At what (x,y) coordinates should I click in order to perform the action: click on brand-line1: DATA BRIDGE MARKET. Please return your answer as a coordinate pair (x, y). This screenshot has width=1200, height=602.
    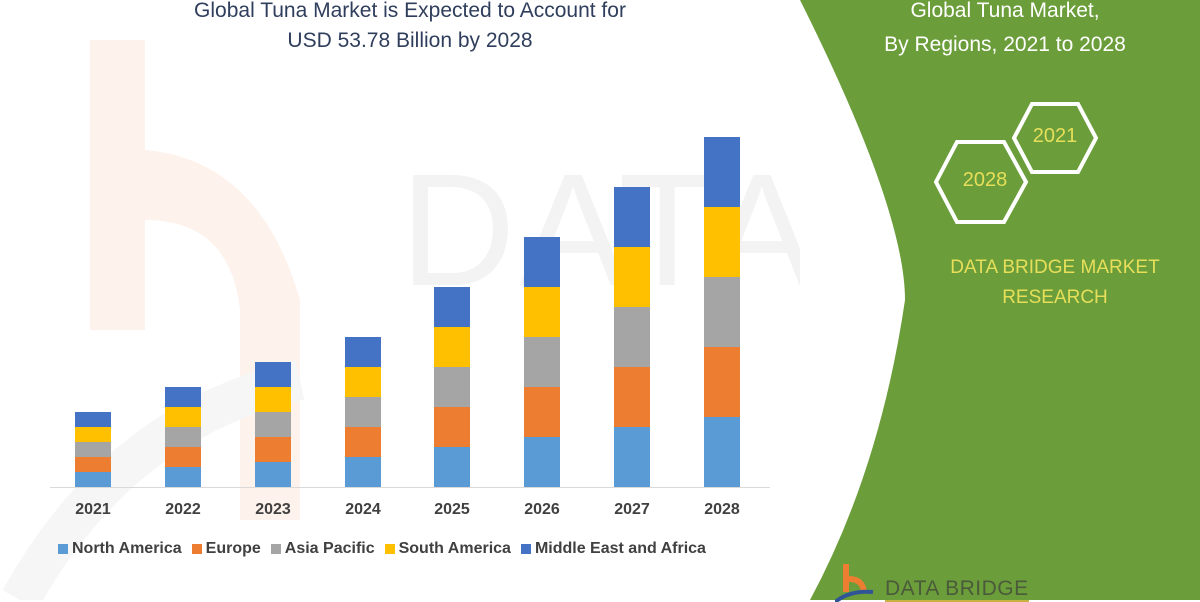
    Looking at the image, I should click on (1055, 267).